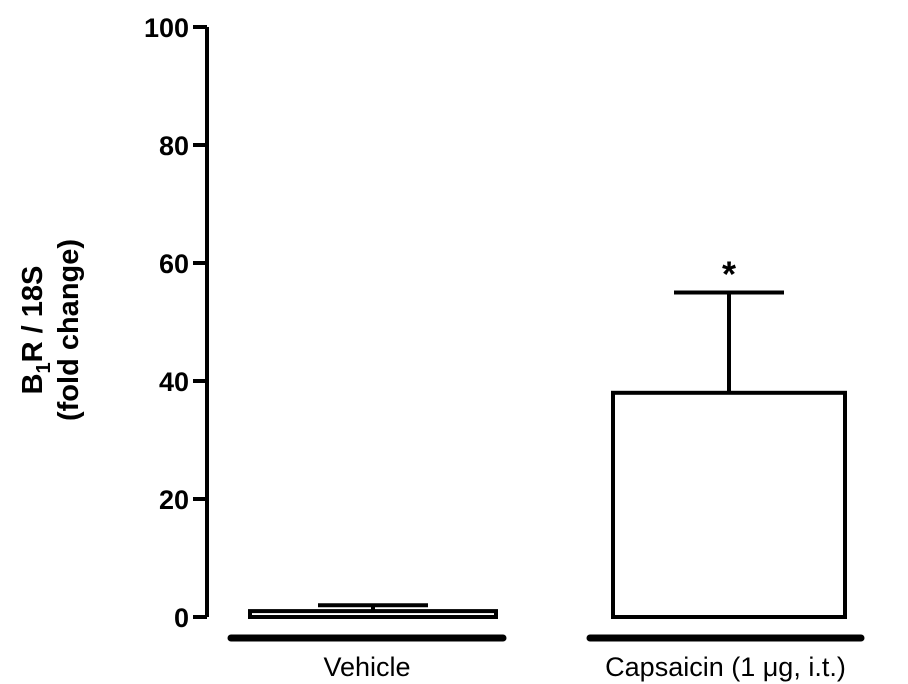 The width and height of the screenshot is (908, 684). I want to click on y-tick-label-0: 0, so click(181, 618).